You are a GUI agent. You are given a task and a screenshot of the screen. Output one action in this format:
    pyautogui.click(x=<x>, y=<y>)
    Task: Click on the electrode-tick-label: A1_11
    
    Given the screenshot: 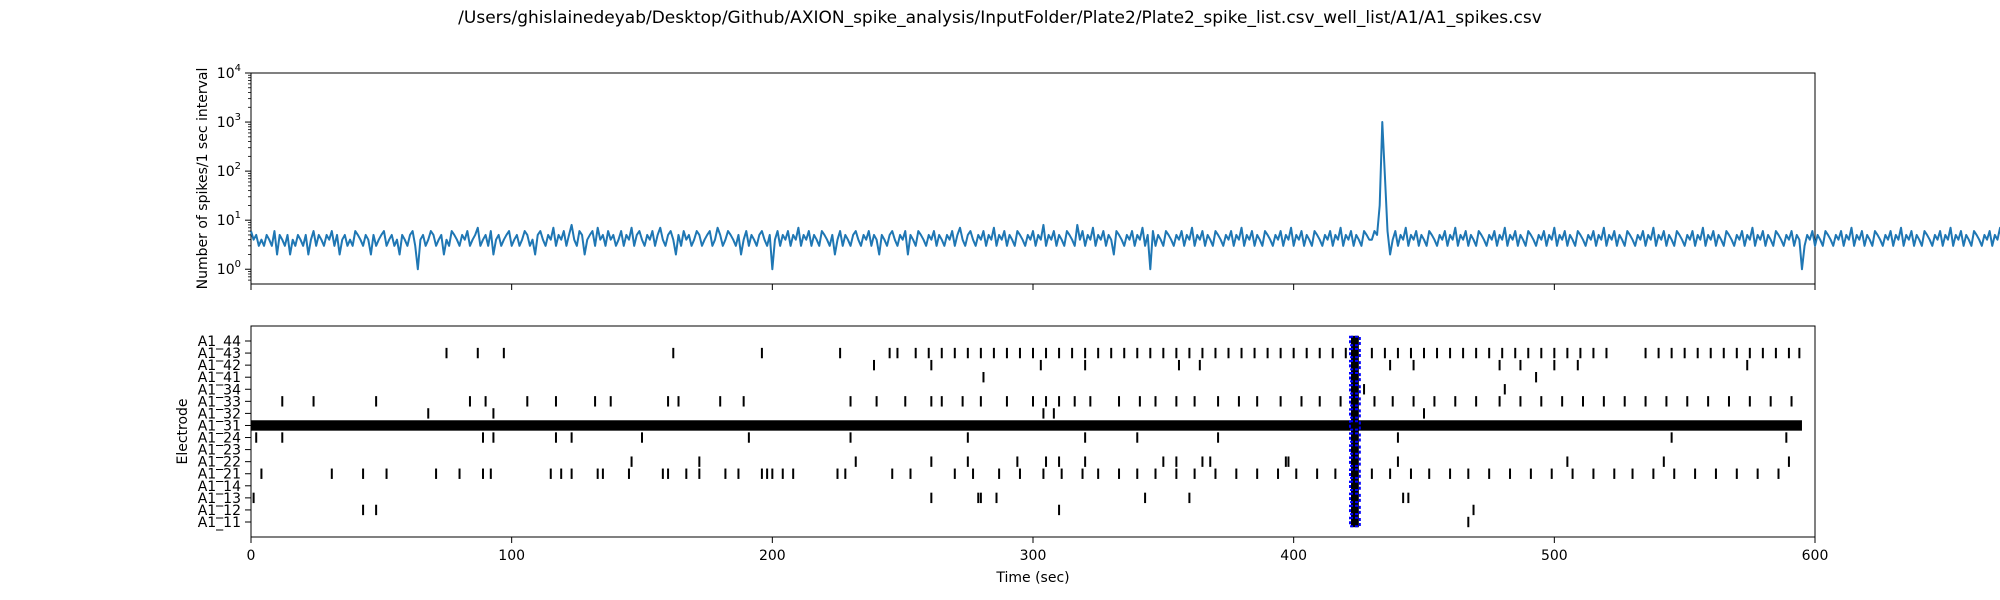 What is the action you would take?
    pyautogui.click(x=219, y=523)
    